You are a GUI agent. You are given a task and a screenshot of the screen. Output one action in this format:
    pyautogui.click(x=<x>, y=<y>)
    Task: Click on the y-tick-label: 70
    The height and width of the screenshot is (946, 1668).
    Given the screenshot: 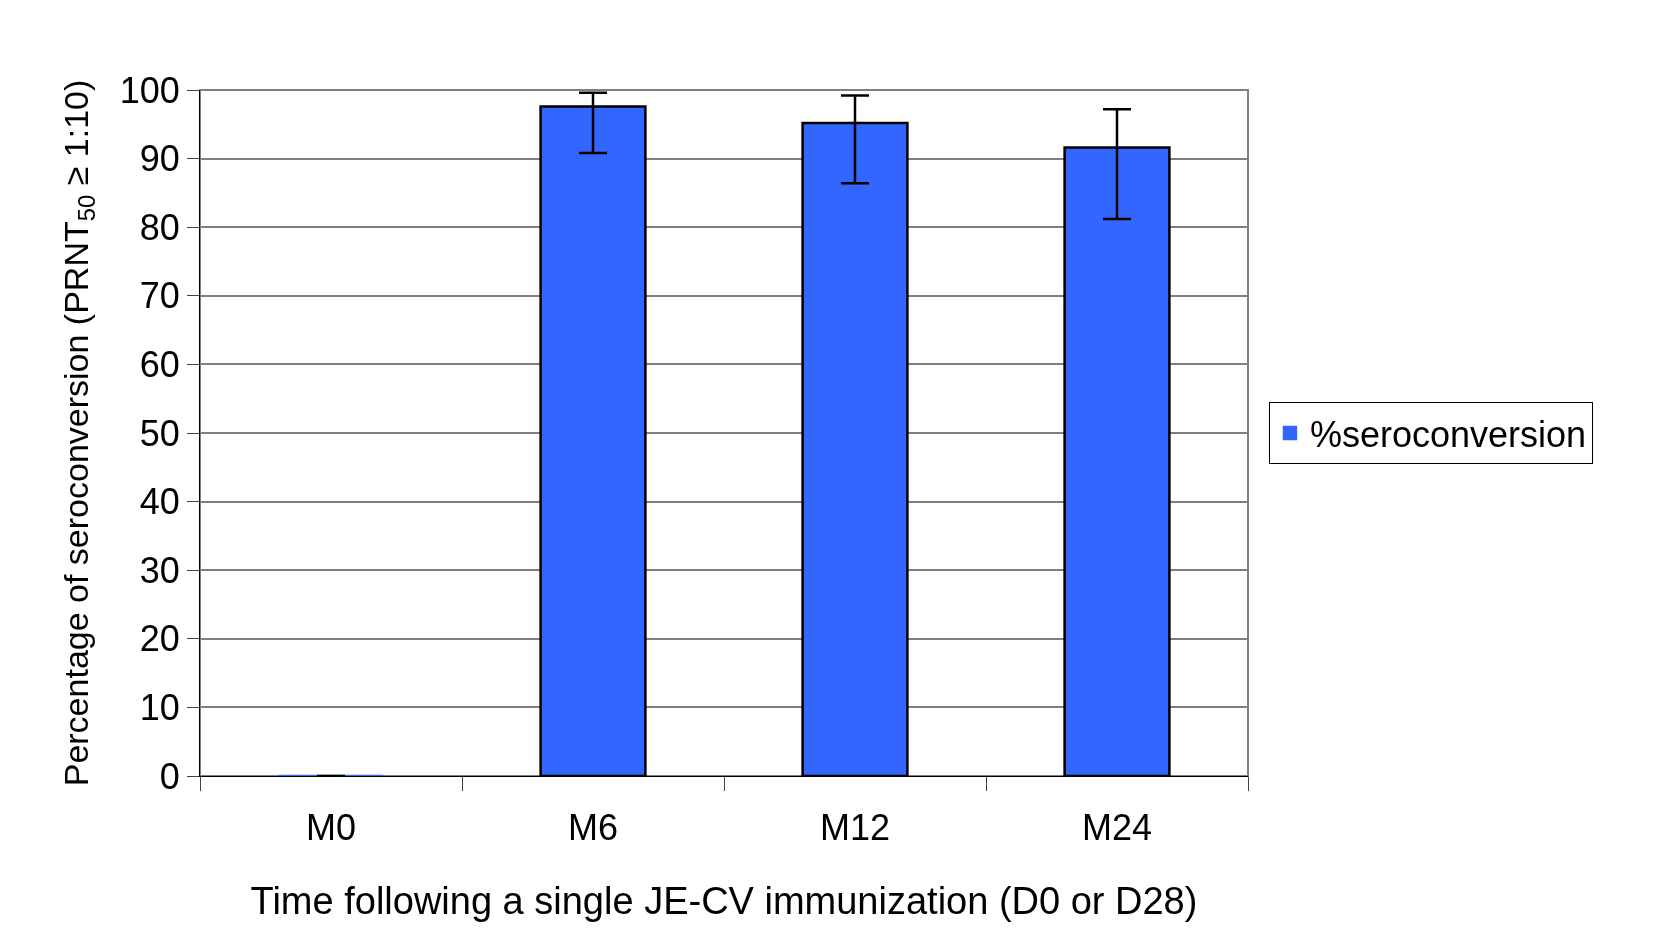 What is the action you would take?
    pyautogui.click(x=159, y=296)
    